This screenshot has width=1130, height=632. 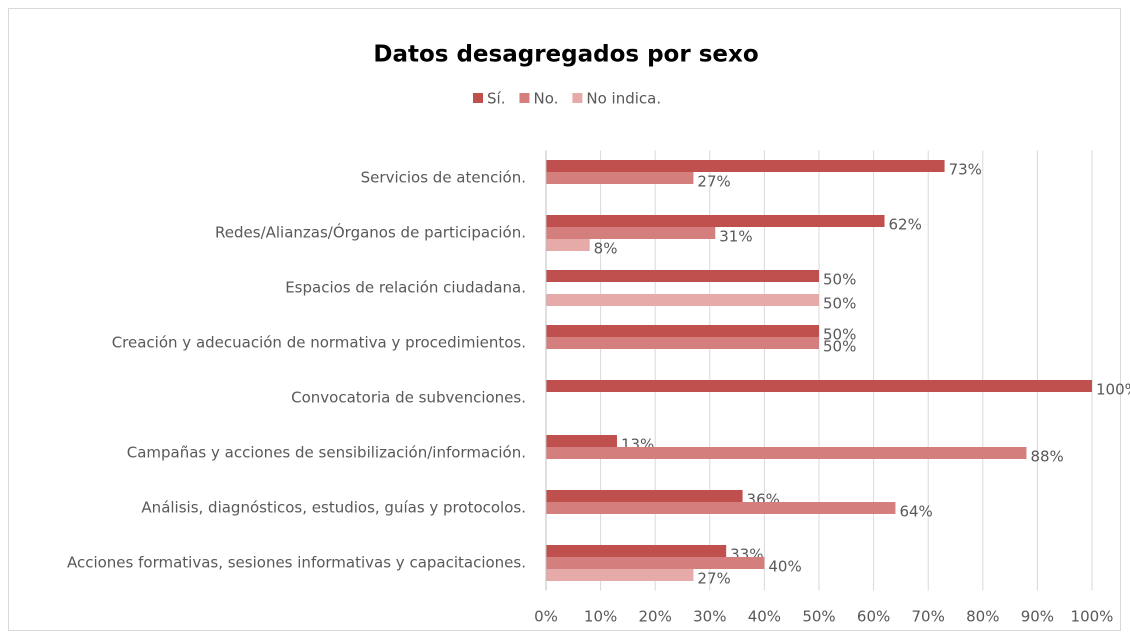 What do you see at coordinates (606, 249) in the screenshot?
I see `value-label: 8%` at bounding box center [606, 249].